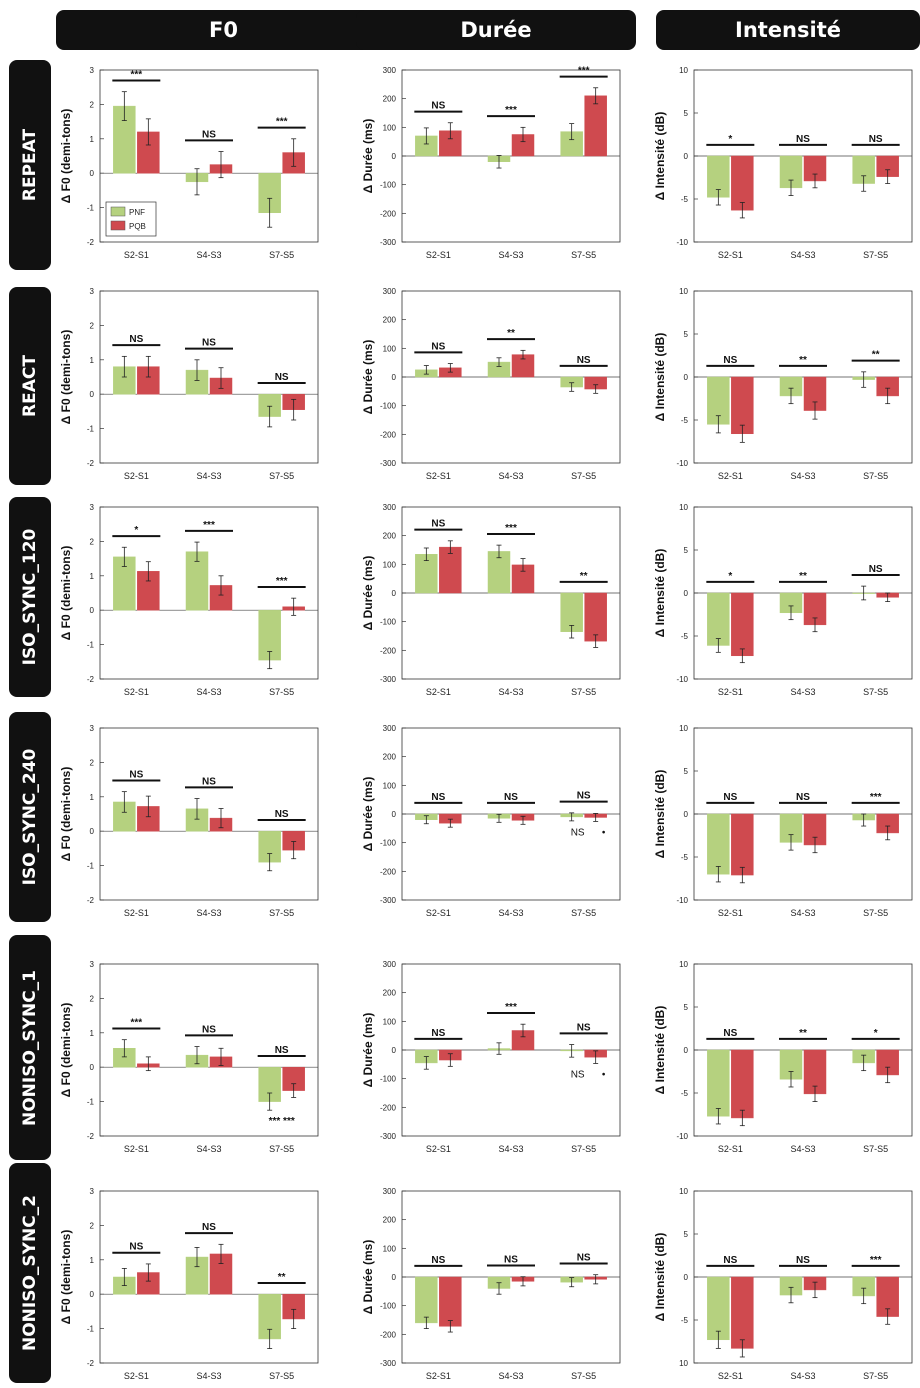 The image size is (920, 1388). I want to click on y-tick-label: 1, so click(92, 1033).